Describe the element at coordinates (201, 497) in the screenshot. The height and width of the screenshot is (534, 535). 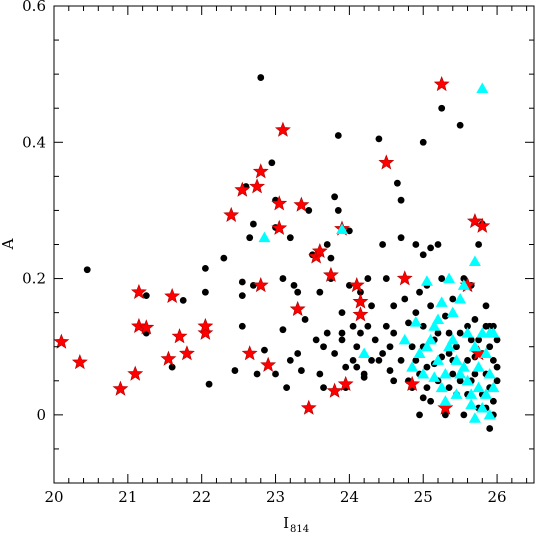
I see `x-tick-label: 22` at that location.